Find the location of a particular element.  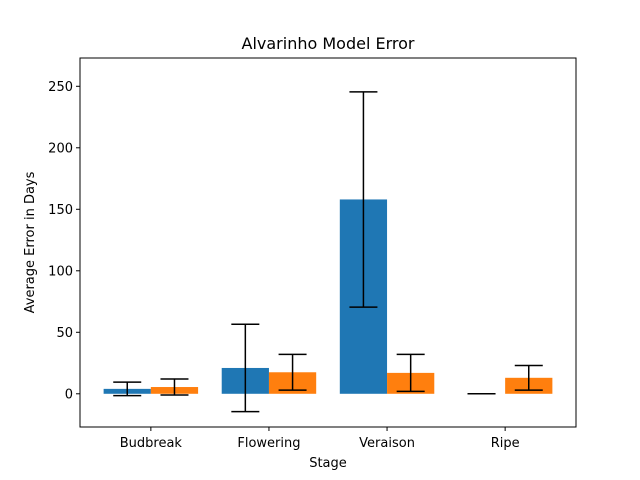

y-tick-label-50: 50 is located at coordinates (64, 333).